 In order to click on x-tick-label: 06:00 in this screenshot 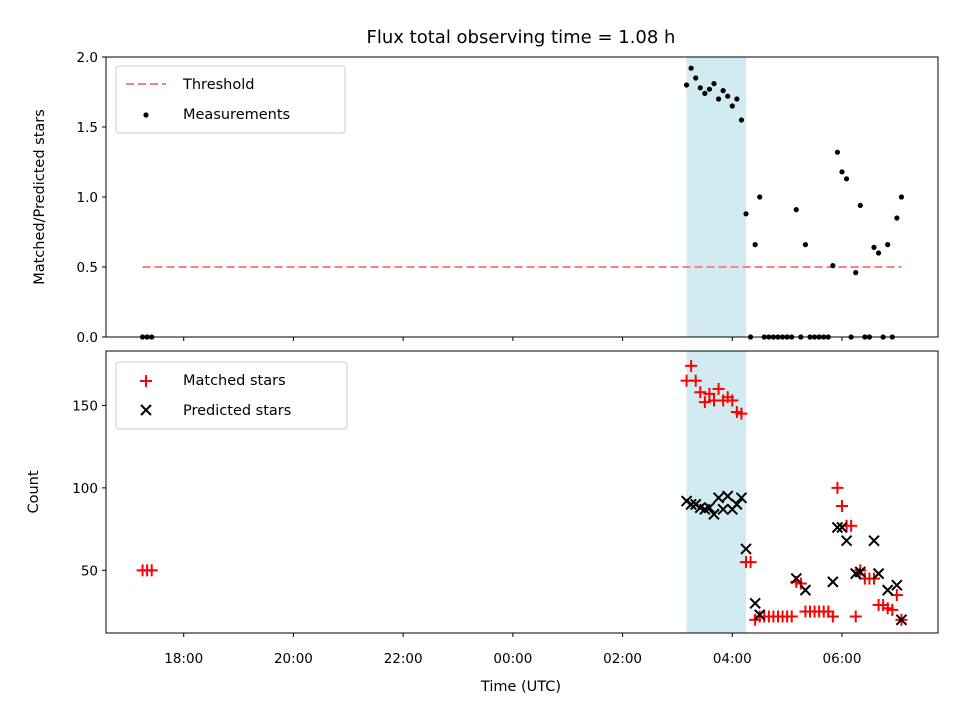, I will do `click(842, 659)`.